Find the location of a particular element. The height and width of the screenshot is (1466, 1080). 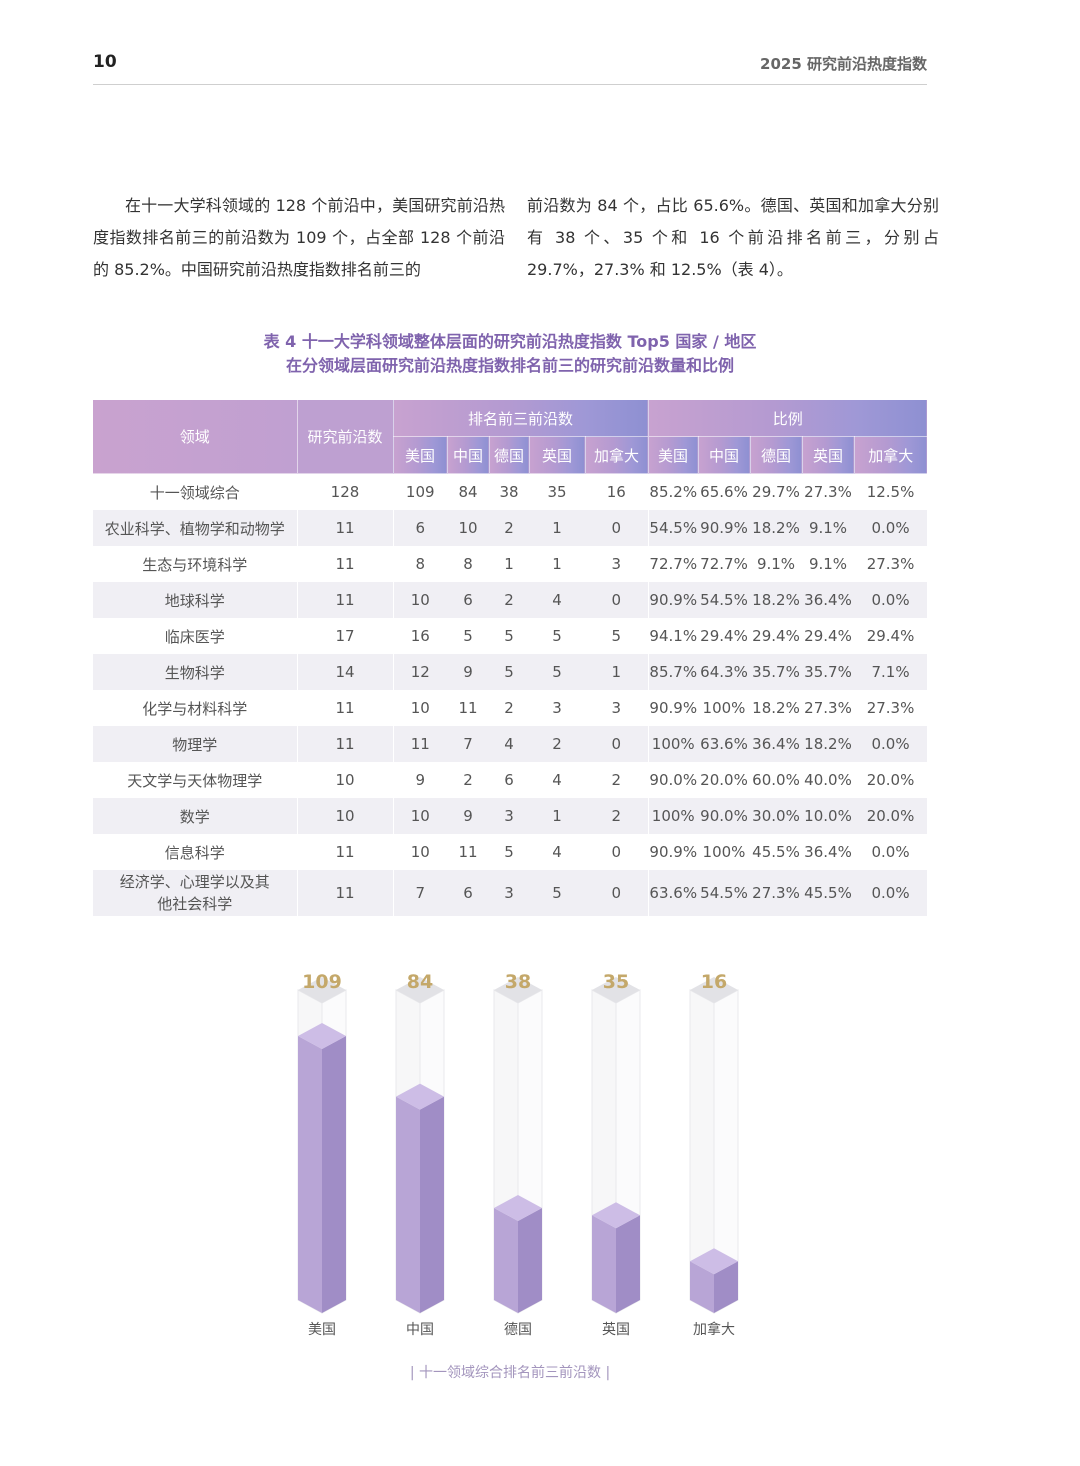

header-ratio-country: 中国 is located at coordinates (723, 455).